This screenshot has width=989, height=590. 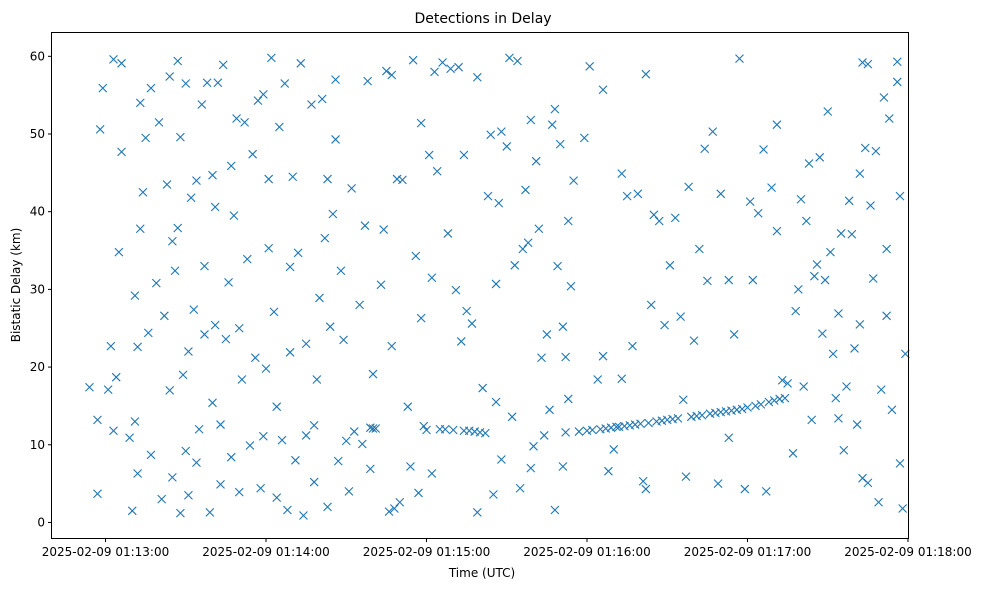 I want to click on x-tick-label: 2025-02-09 01:17:00, so click(x=747, y=552).